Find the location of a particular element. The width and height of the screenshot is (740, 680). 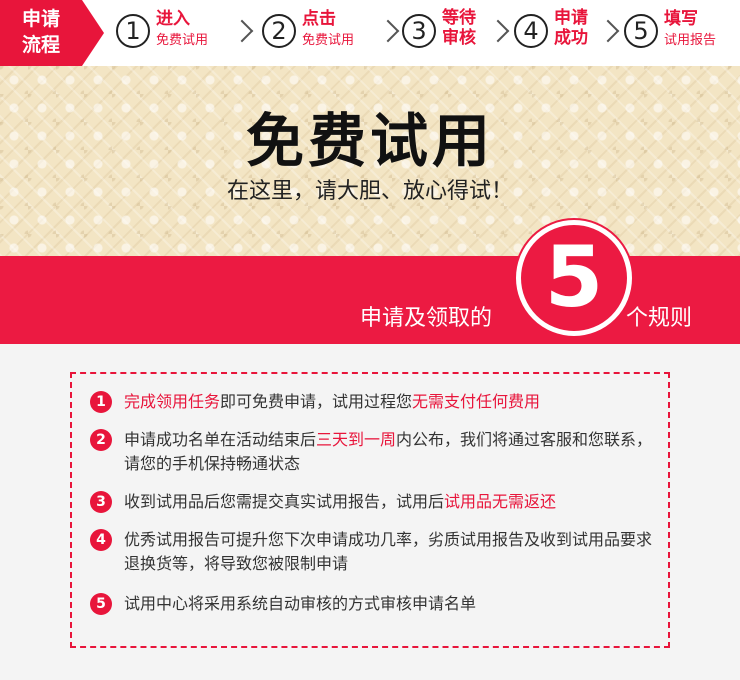

rule-text: 试用中心将采用系统自动审核的方式审核申请名单 is located at coordinates (394, 604).